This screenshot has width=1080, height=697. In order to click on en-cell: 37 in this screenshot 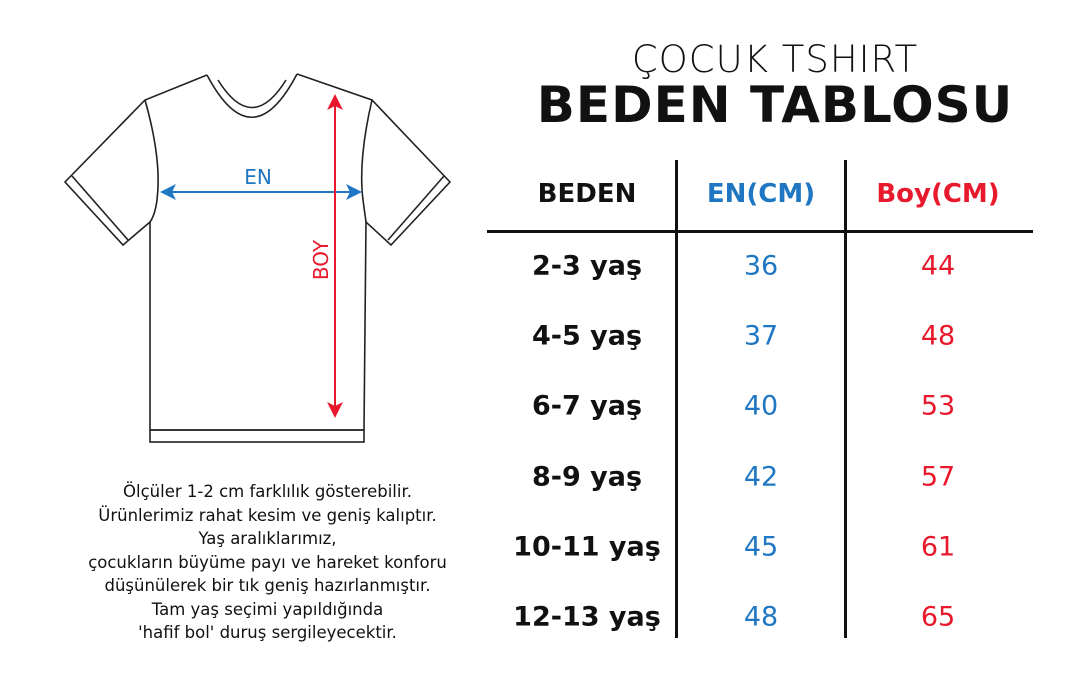, I will do `click(761, 336)`.